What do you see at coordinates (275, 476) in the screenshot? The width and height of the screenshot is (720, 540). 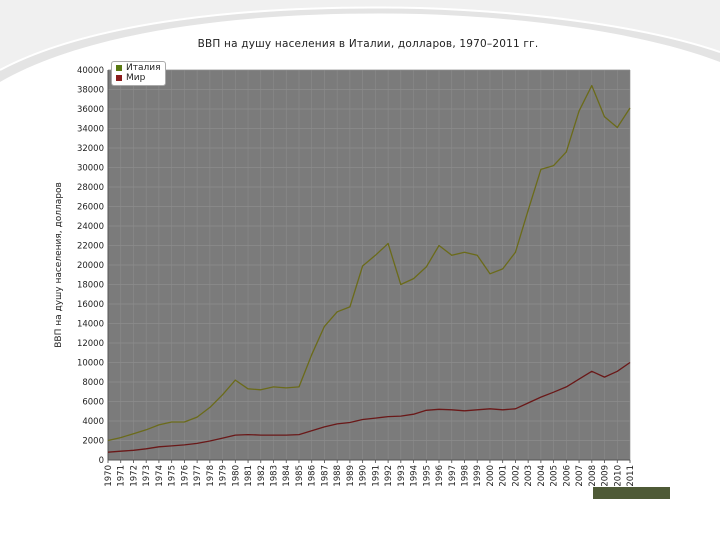 I see `x-tick-label: 1983` at bounding box center [275, 476].